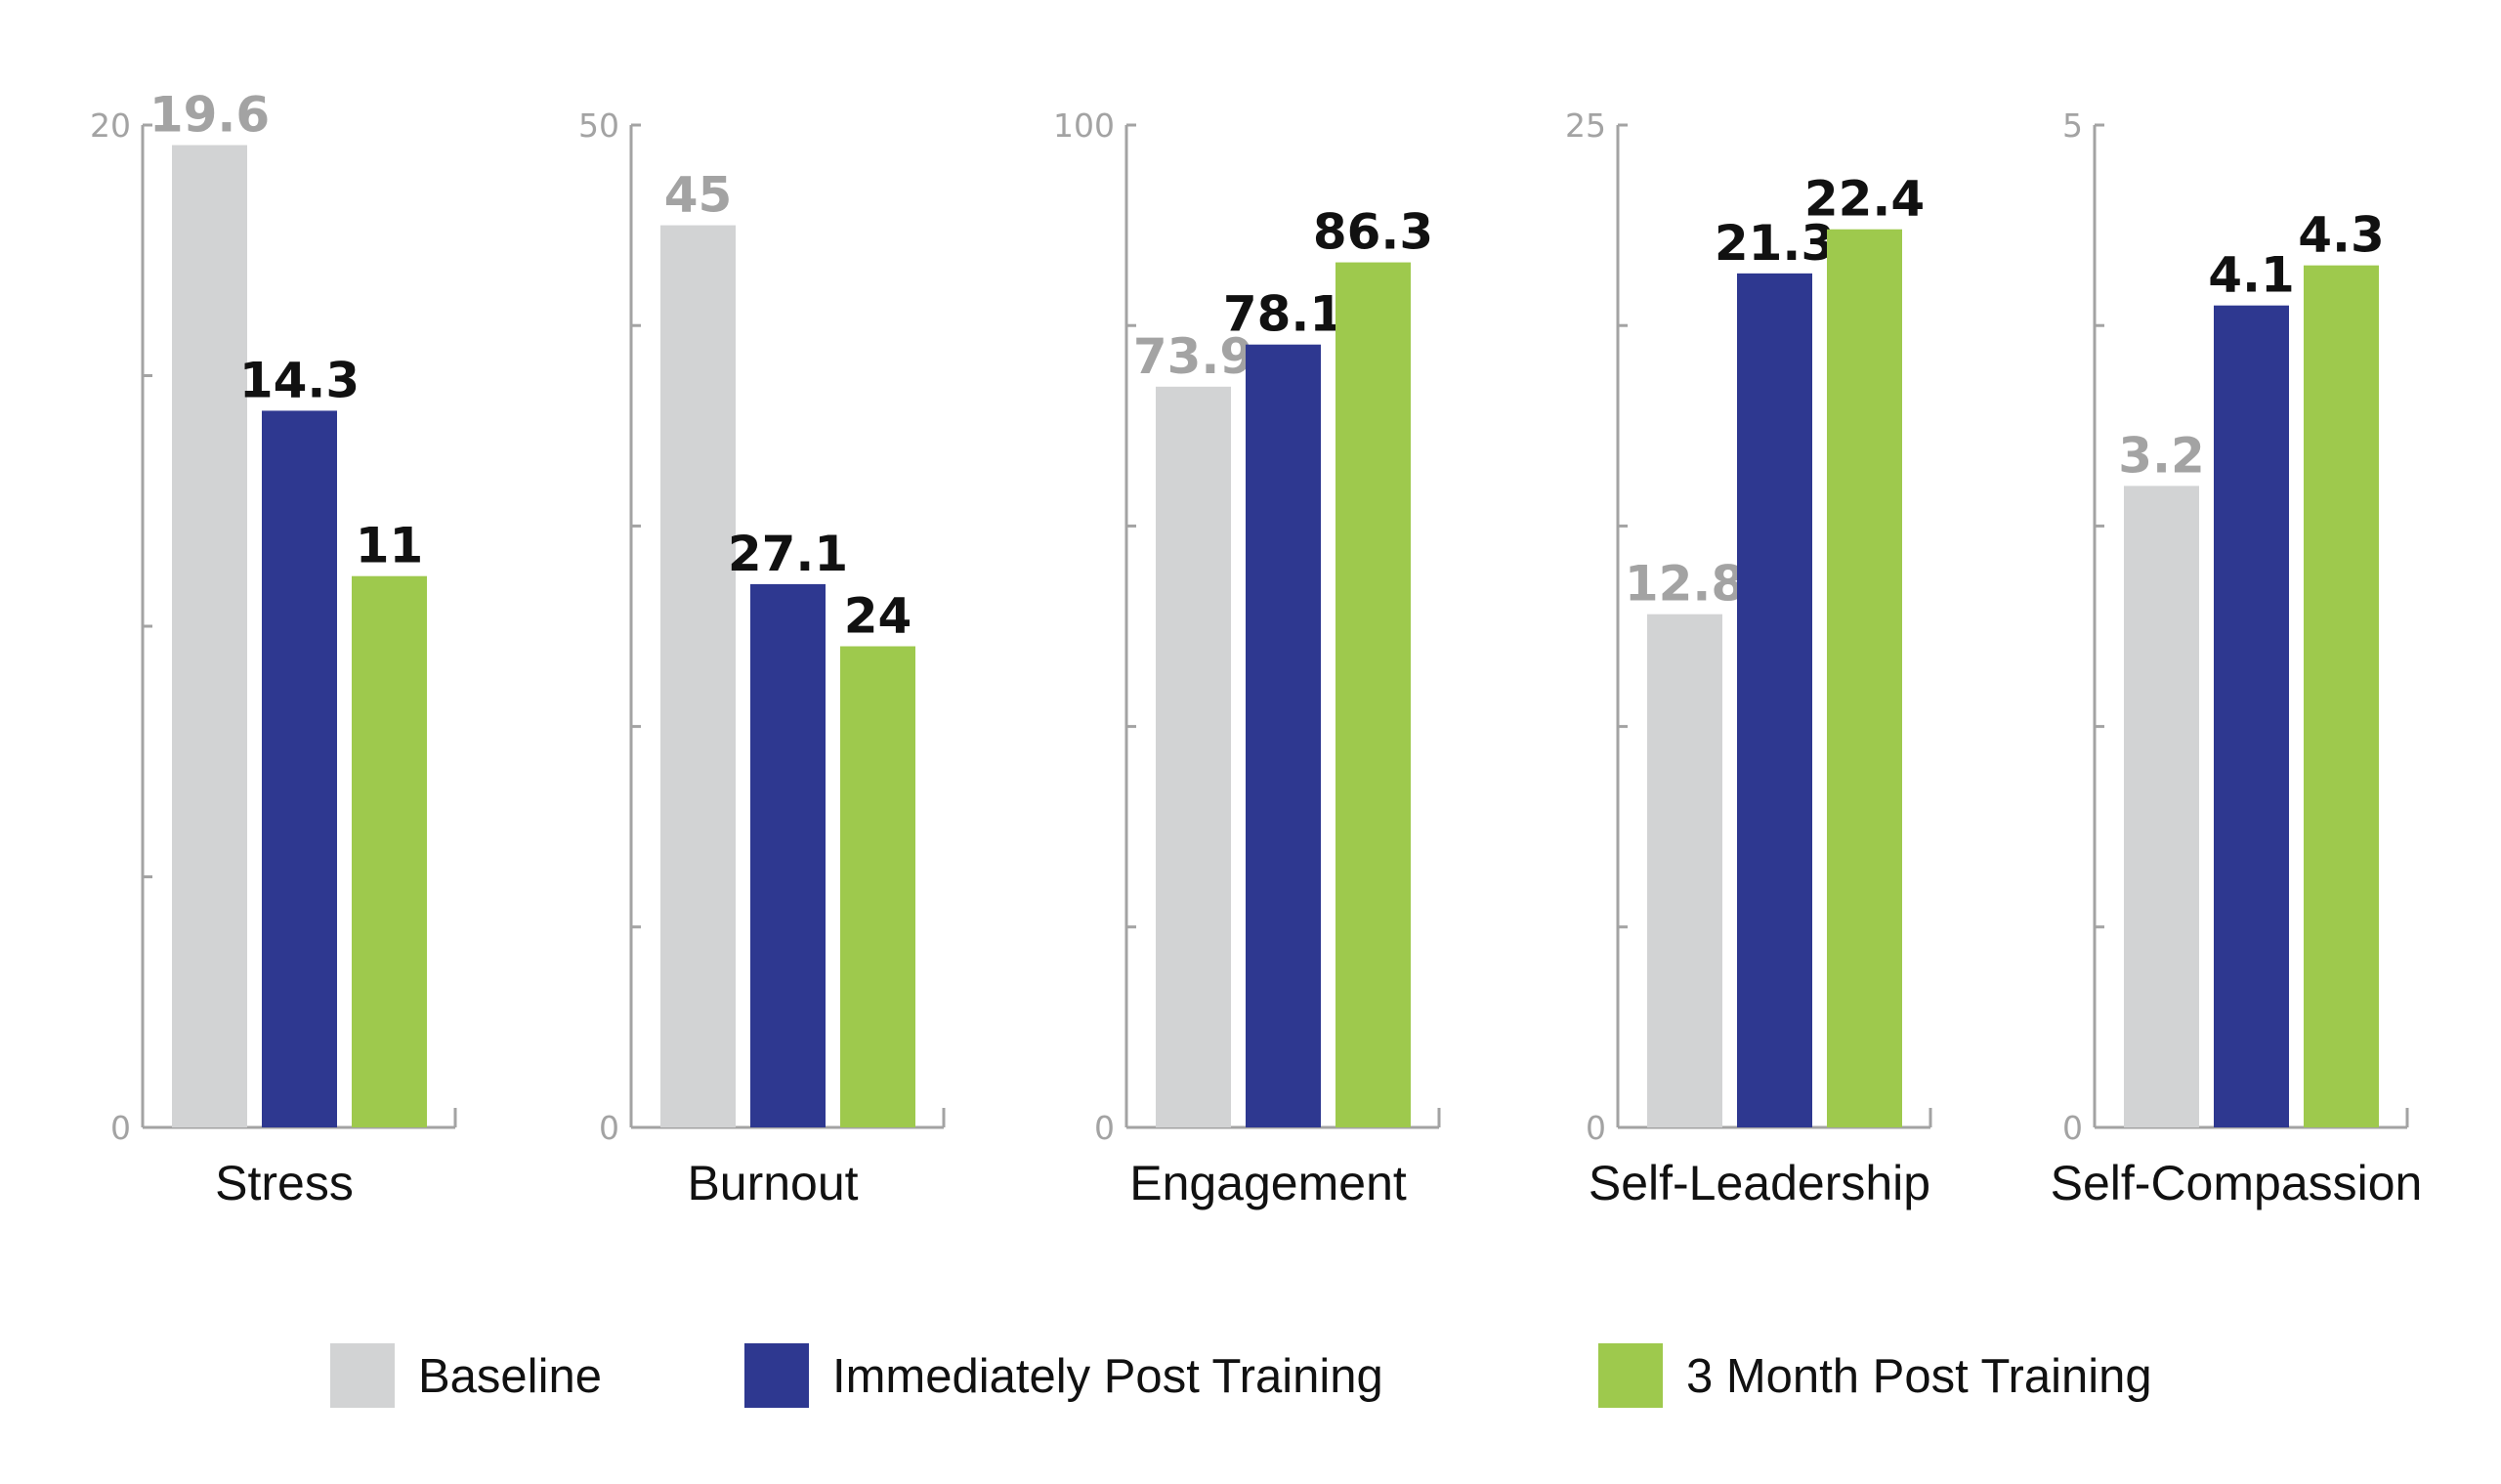 This screenshot has height=1484, width=2501. What do you see at coordinates (776, 1375) in the screenshot?
I see `legend-swatch-immediately-post-training` at bounding box center [776, 1375].